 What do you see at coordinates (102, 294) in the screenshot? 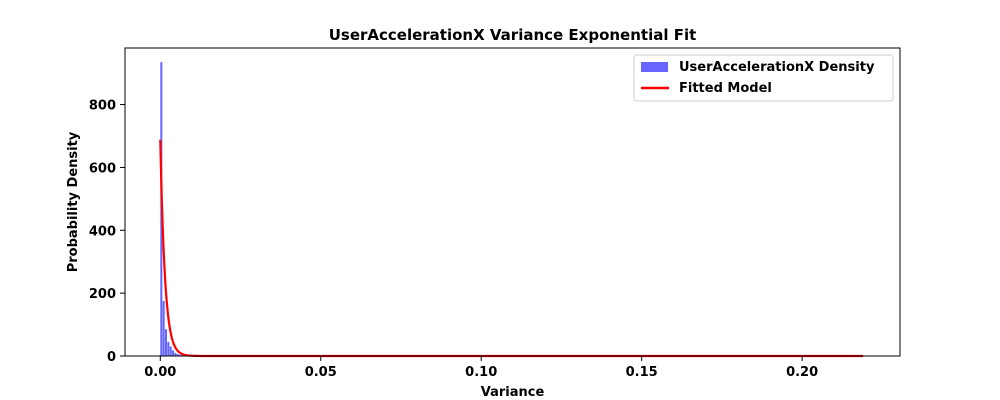
I see `y-tick-label: 200` at bounding box center [102, 294].